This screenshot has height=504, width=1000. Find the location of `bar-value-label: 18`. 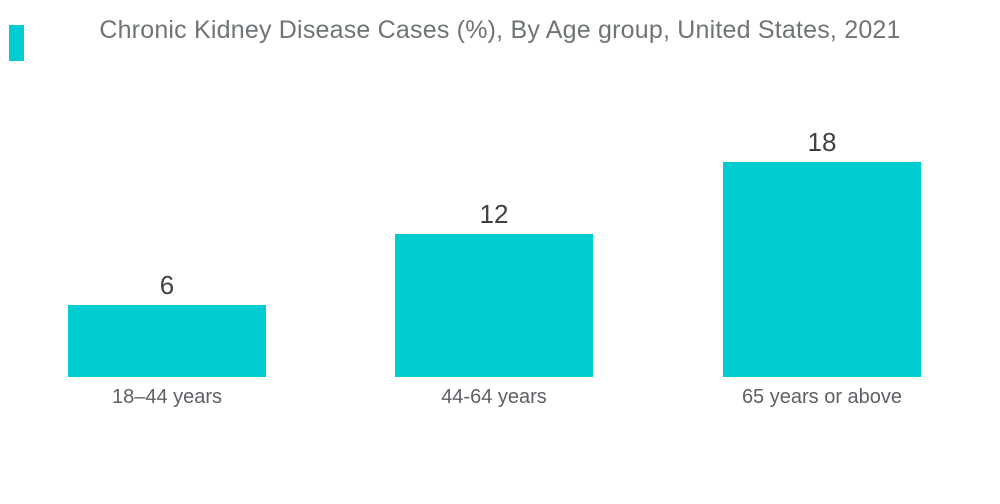

bar-value-label: 18 is located at coordinates (822, 142).